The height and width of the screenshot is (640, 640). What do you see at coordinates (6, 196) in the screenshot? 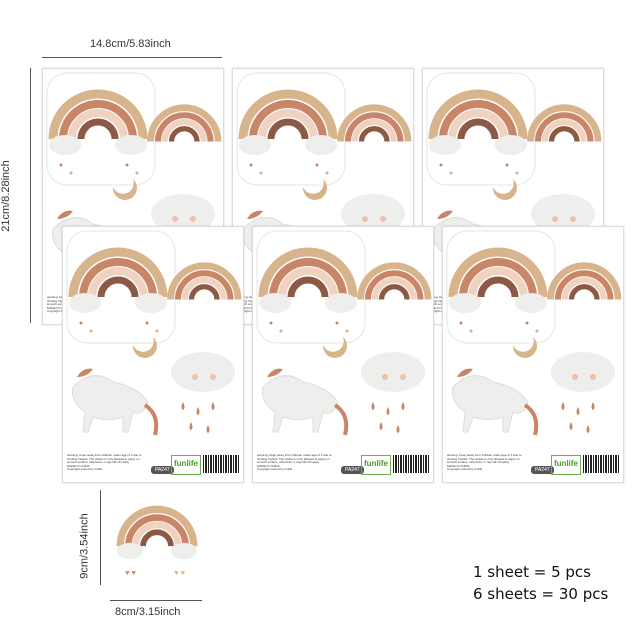
I see `sheet-height-label: 21cm/8.28inch` at bounding box center [6, 196].